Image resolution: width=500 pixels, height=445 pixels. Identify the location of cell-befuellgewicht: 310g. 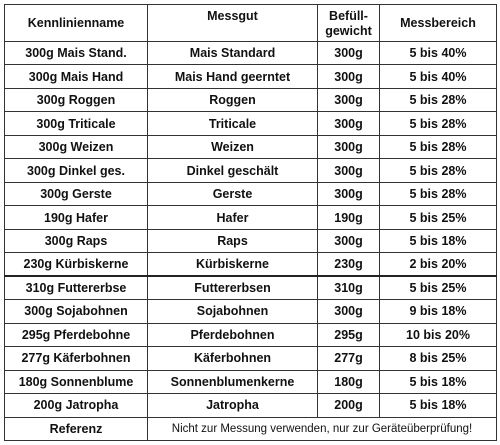
(348, 288).